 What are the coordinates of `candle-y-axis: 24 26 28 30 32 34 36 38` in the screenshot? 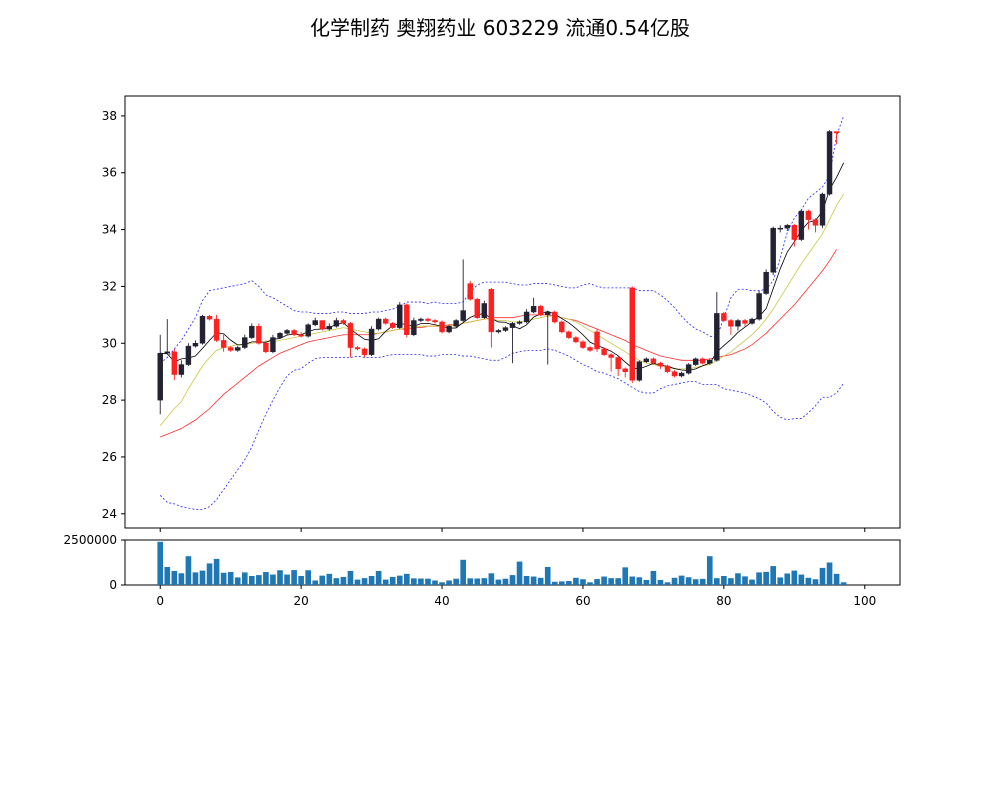 It's located at (113, 315).